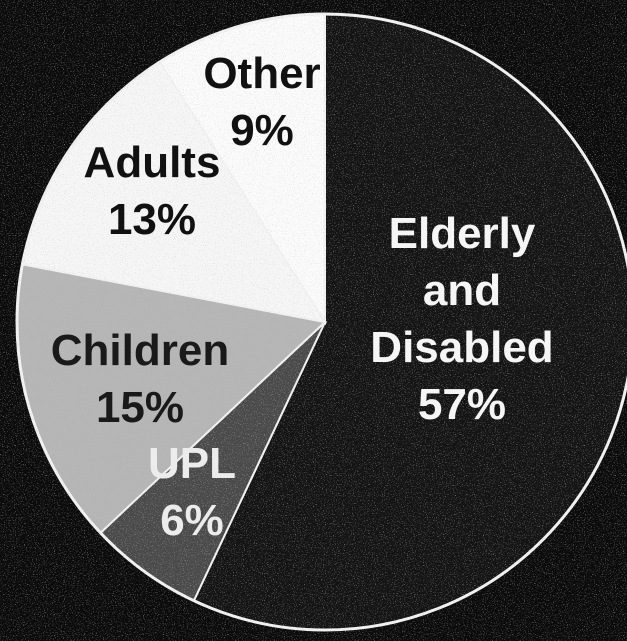  What do you see at coordinates (462, 404) in the screenshot?
I see `slice-value-label-elderly-and-disabled: 57%` at bounding box center [462, 404].